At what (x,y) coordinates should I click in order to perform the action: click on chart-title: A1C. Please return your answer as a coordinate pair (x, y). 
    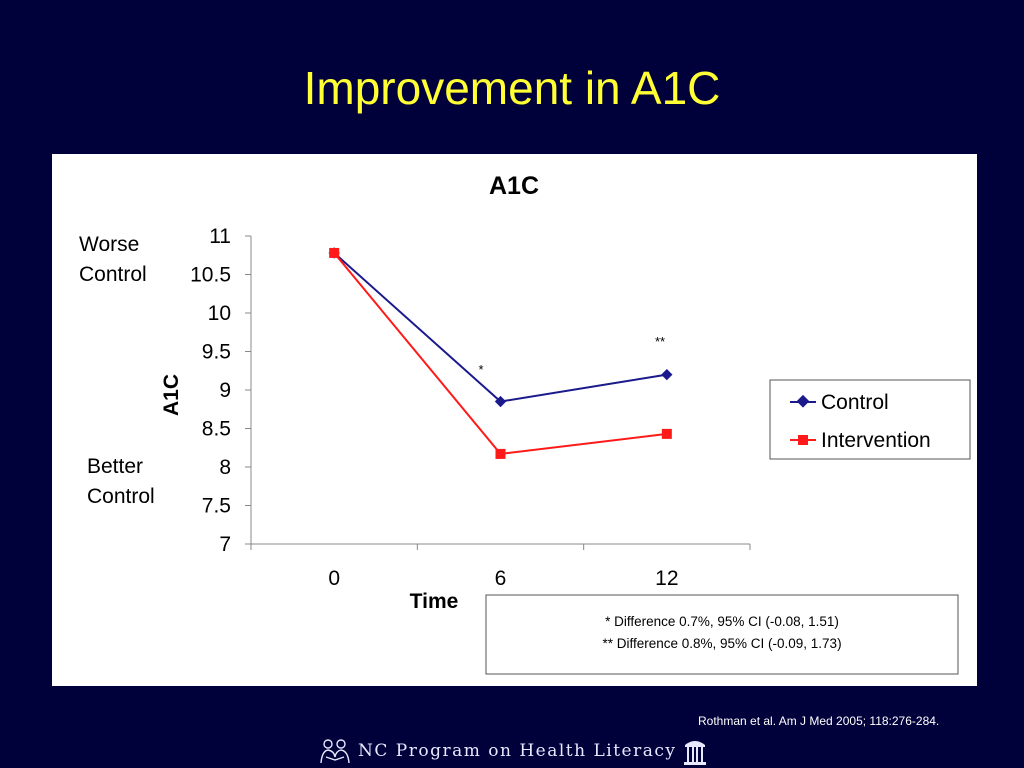
    Looking at the image, I should click on (514, 186).